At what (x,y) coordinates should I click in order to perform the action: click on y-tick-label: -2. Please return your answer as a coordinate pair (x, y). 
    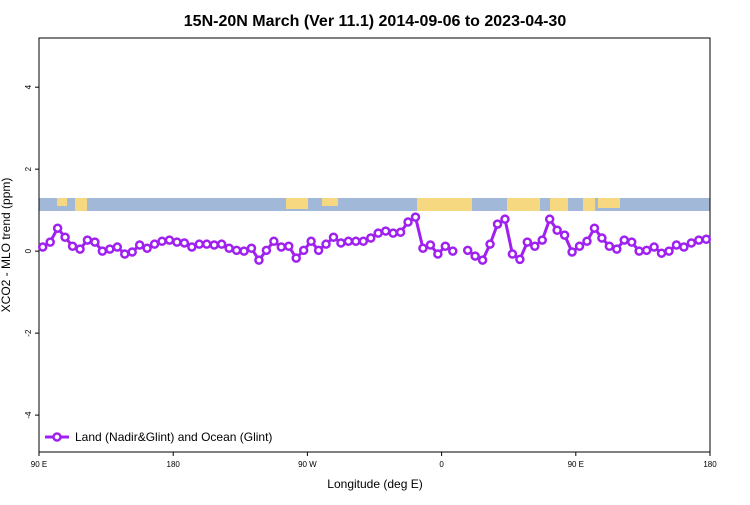
    Looking at the image, I should click on (28, 333).